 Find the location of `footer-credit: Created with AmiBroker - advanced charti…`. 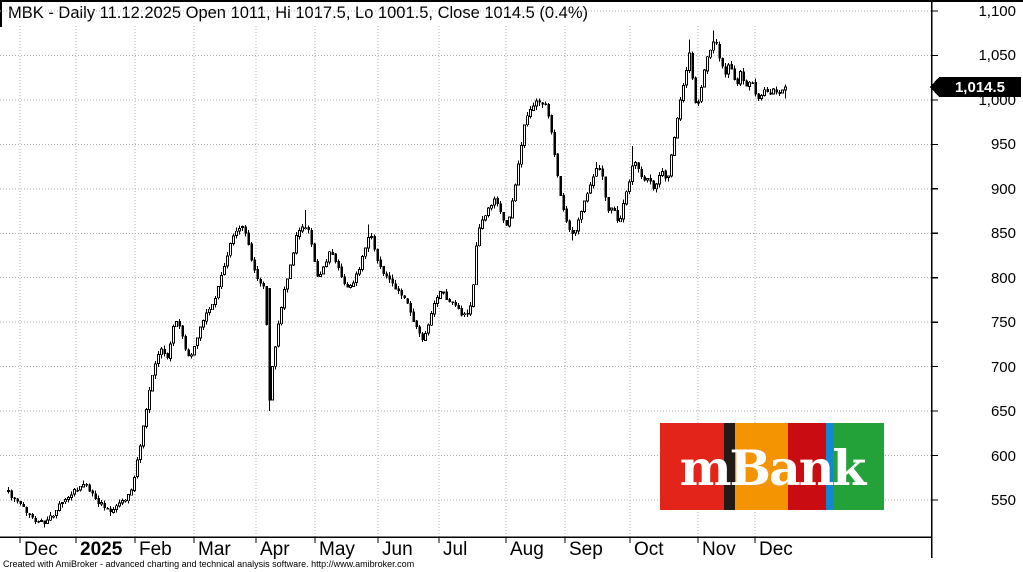

footer-credit: Created with AmiBroker - advanced charti… is located at coordinates (209, 564).